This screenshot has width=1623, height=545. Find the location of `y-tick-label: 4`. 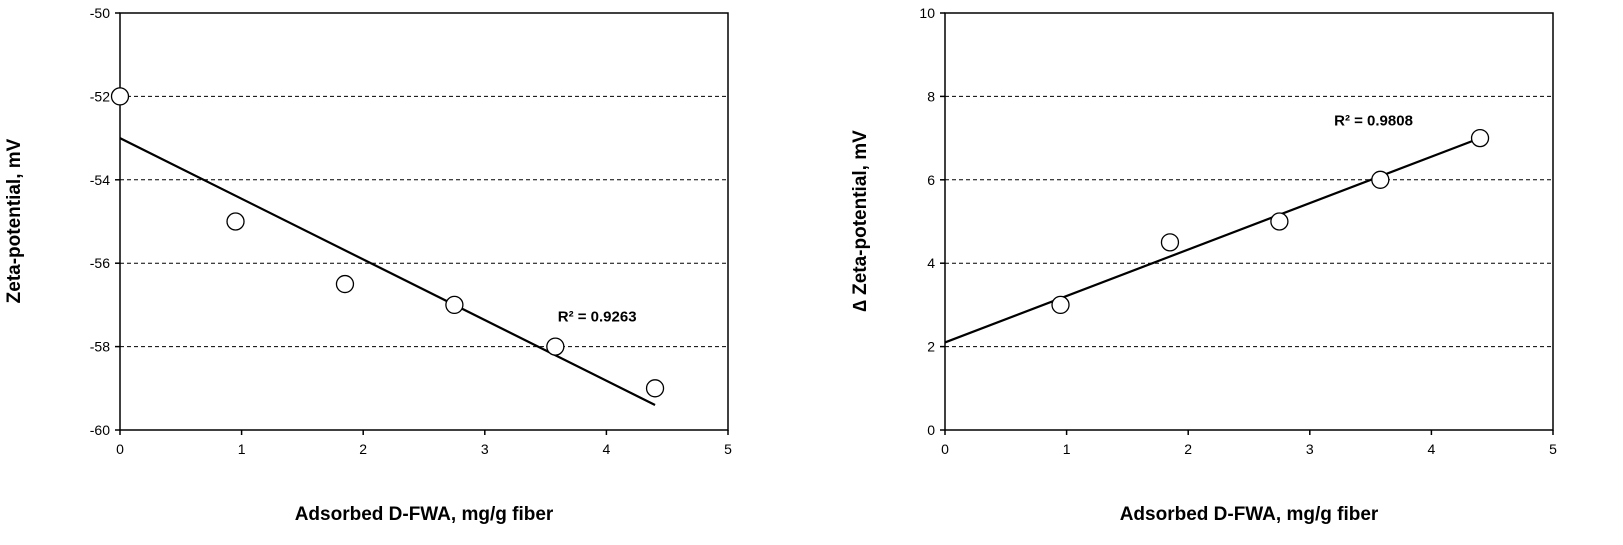

y-tick-label: 4 is located at coordinates (931, 263).